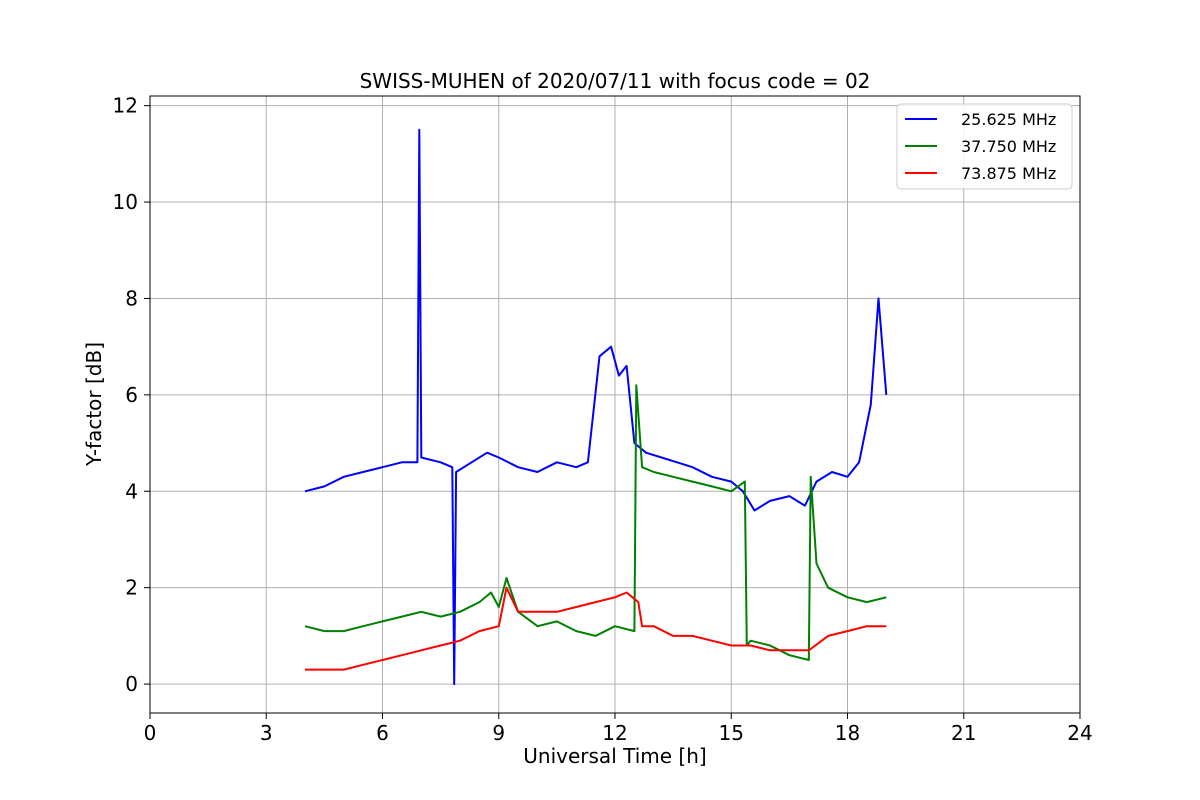  What do you see at coordinates (382, 733) in the screenshot?
I see `x-tick-label: 6` at bounding box center [382, 733].